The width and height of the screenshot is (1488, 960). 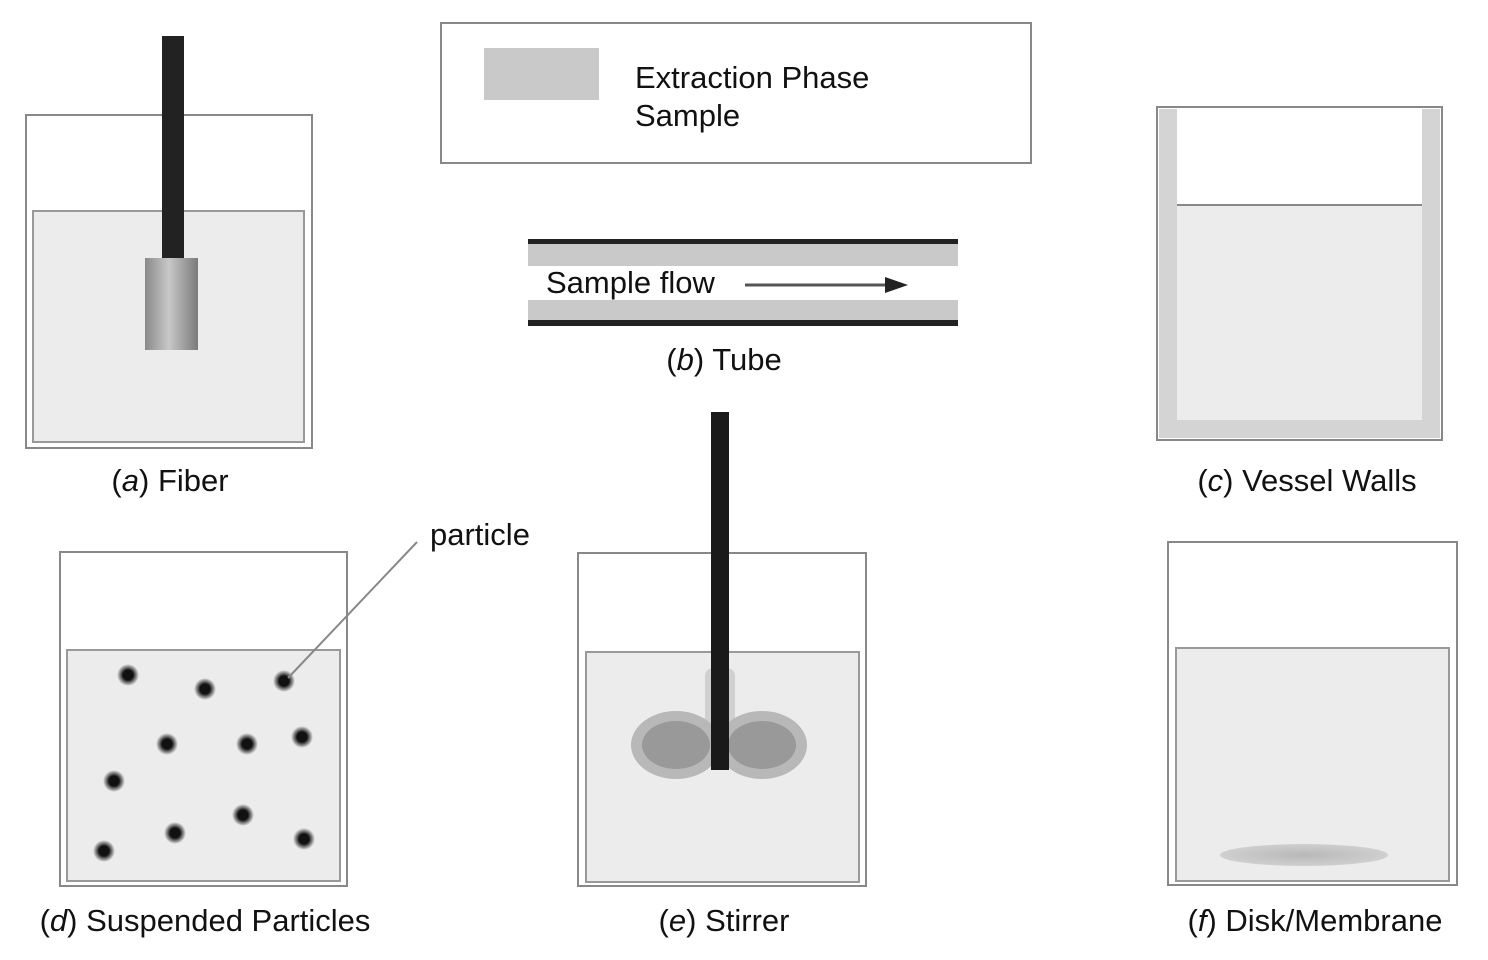 What do you see at coordinates (752, 77) in the screenshot?
I see `legend-extraction-label: Extraction Phase` at bounding box center [752, 77].